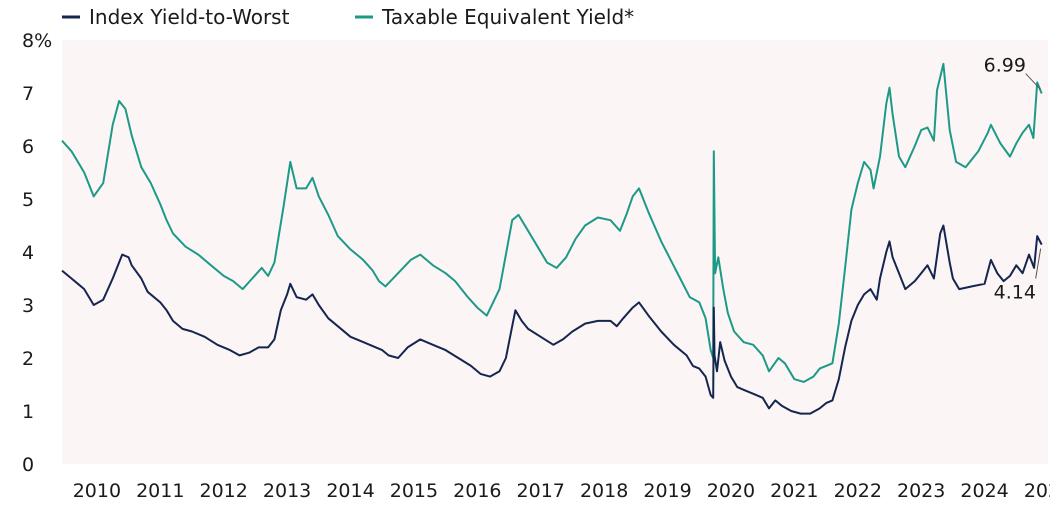  I want to click on x-tick-label: 2025, so click(1037, 491).